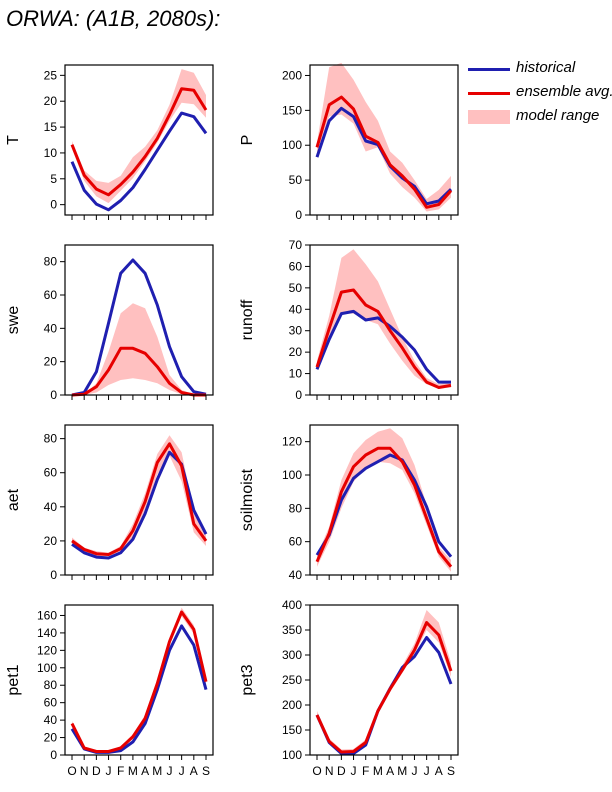 Image resolution: width=612 pixels, height=792 pixels. Describe the element at coordinates (13, 679) in the screenshot. I see `y-axis-label: pet1` at that location.